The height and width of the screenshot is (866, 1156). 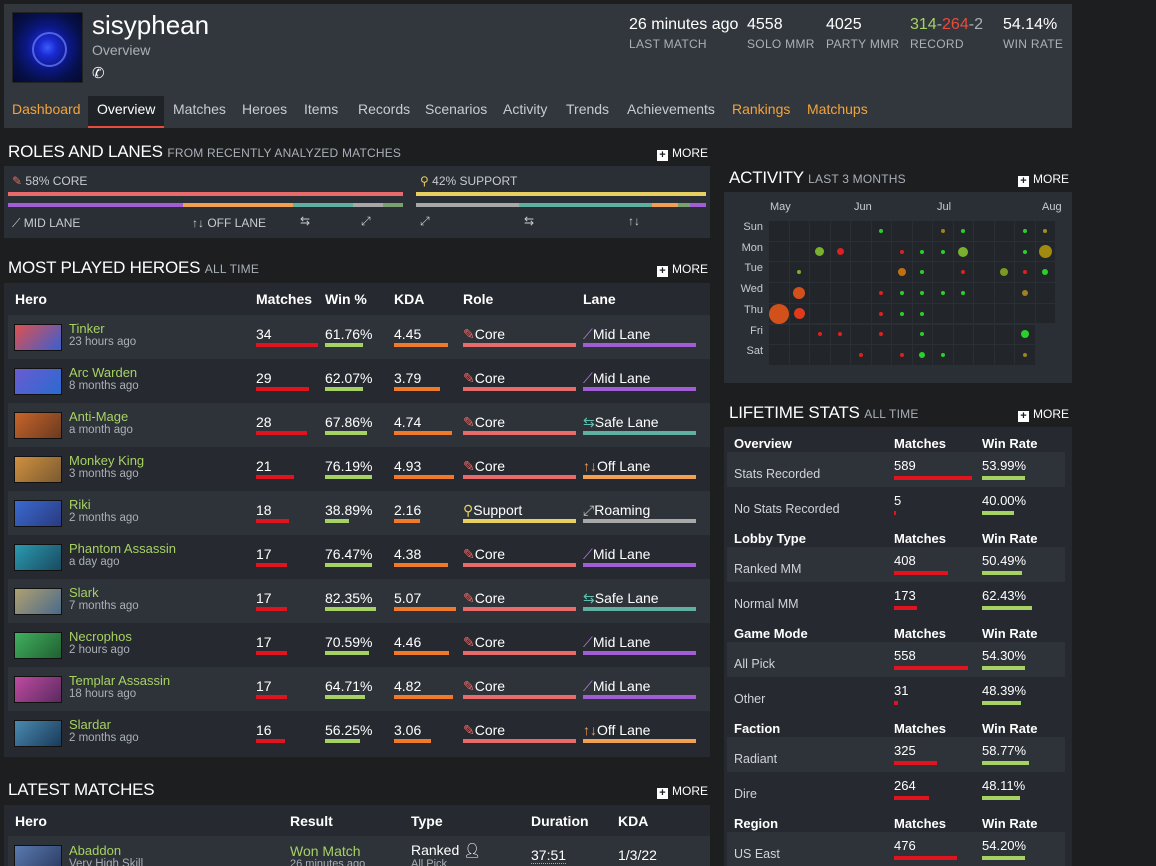 I want to click on latest-more-button: MORE, so click(x=682, y=791).